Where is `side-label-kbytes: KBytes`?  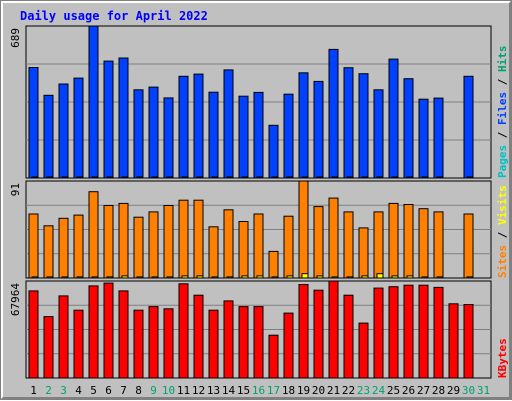 side-label-kbytes: KBytes is located at coordinates (502, 358).